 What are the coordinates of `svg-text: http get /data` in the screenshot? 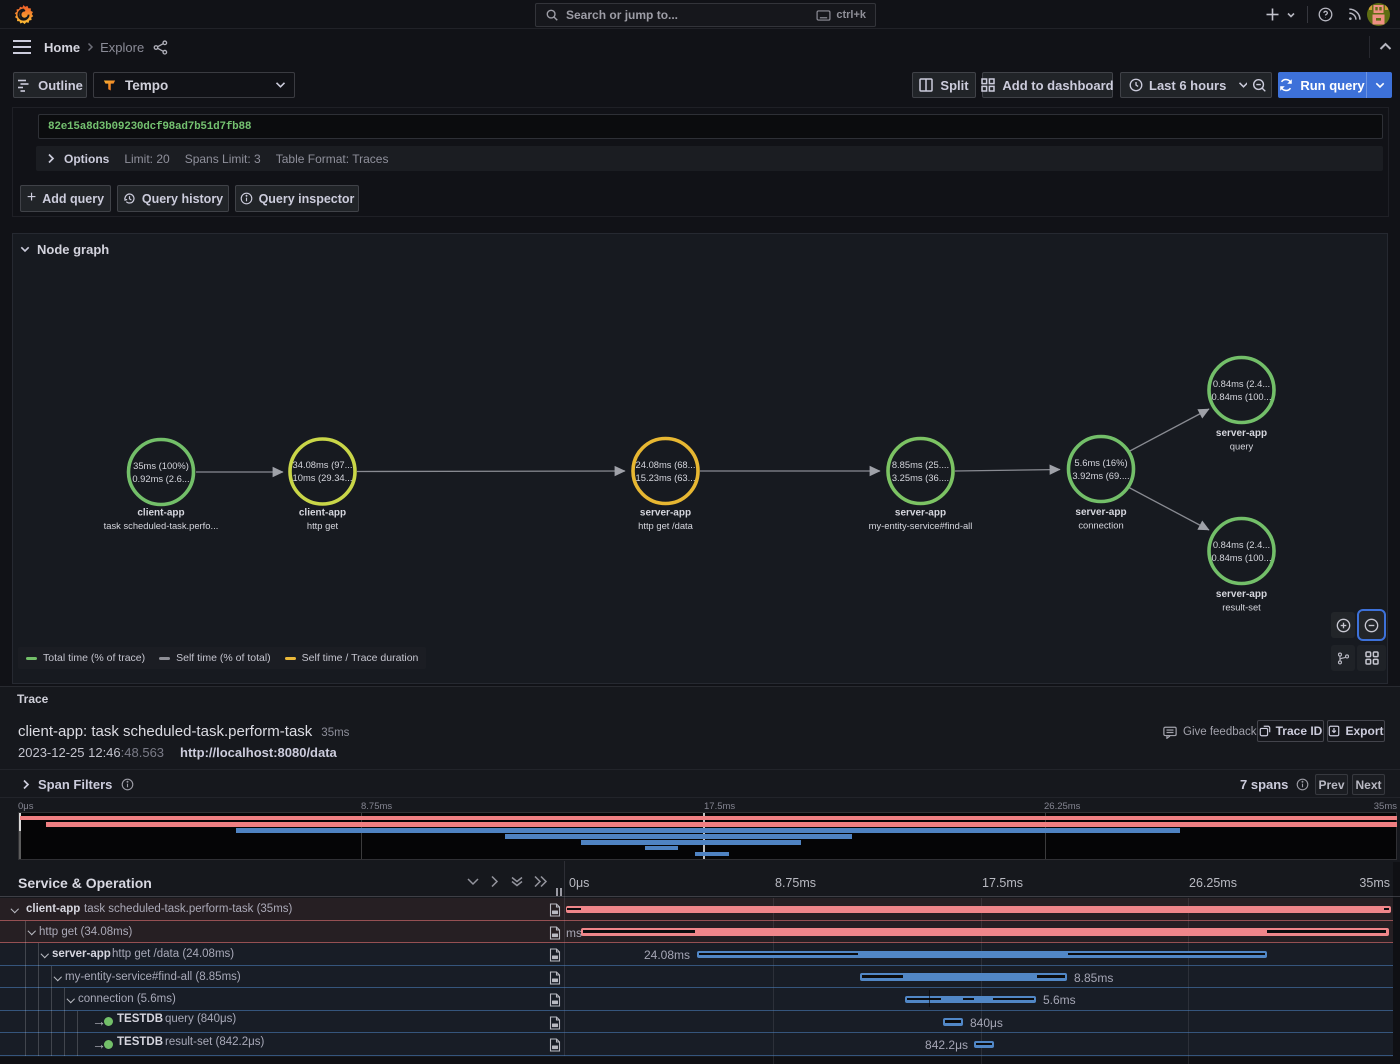 It's located at (666, 525).